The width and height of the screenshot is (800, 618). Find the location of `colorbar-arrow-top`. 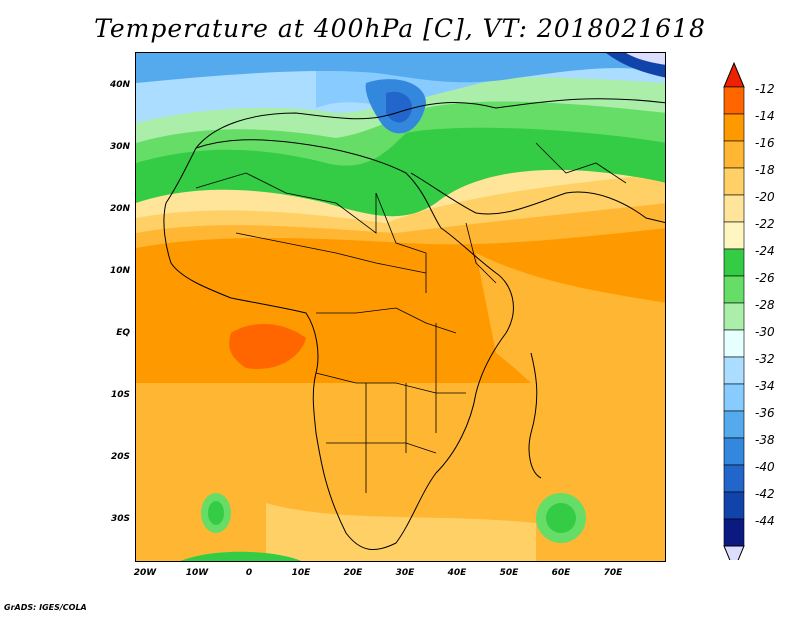

colorbar-arrow-top is located at coordinates (734, 74).